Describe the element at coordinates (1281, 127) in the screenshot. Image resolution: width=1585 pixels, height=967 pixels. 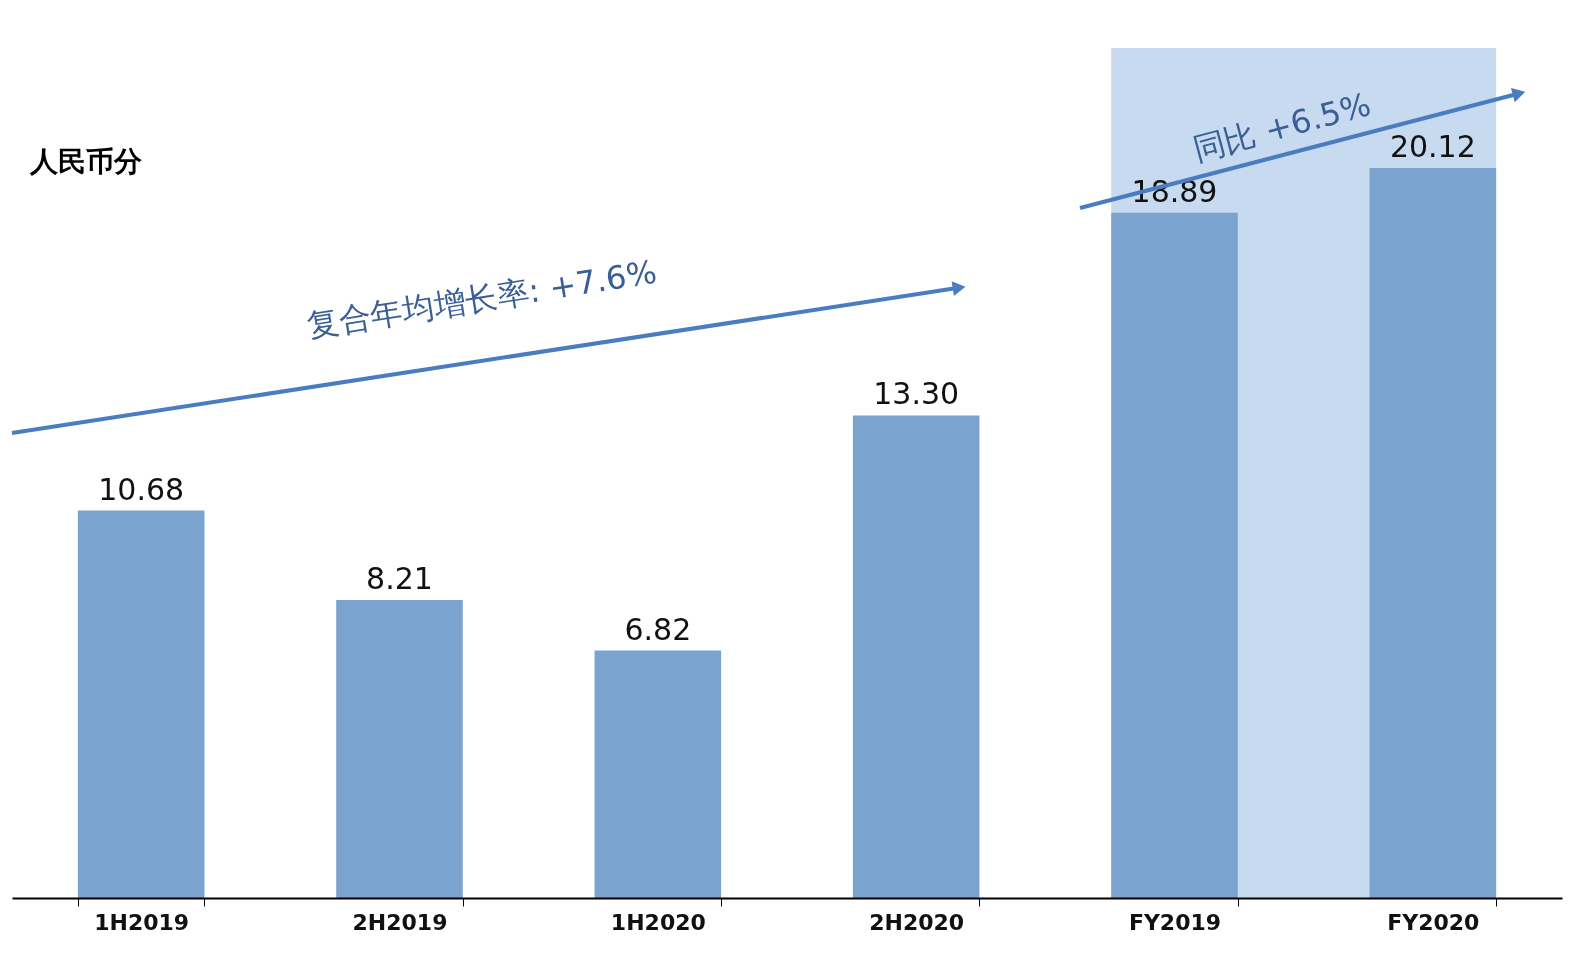
I see `annotation: 同比 +6.5%` at that location.